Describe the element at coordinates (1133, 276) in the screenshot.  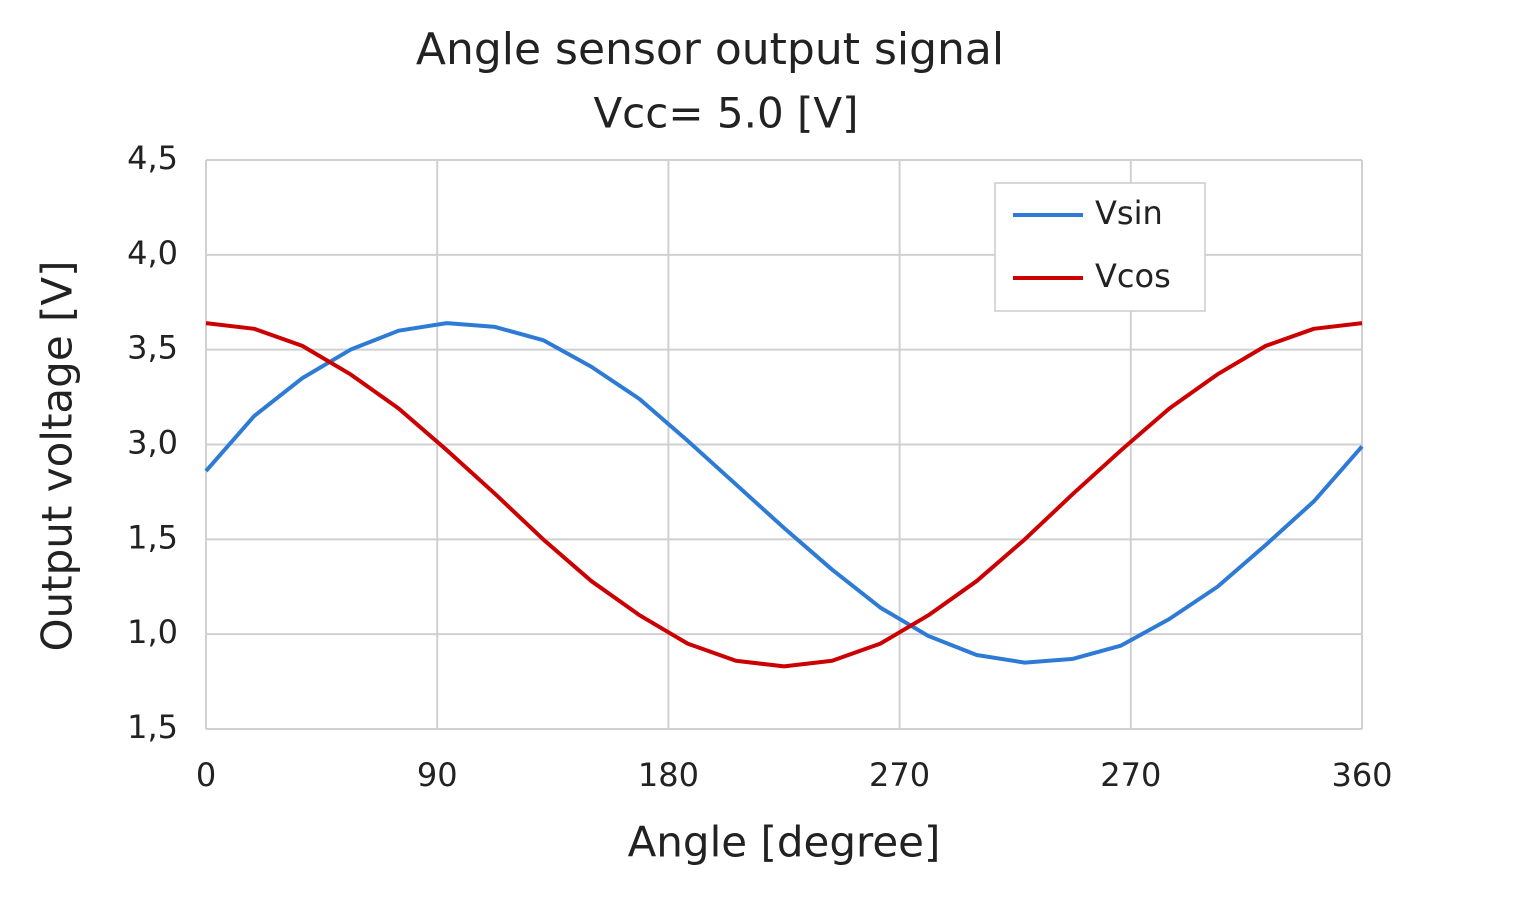
I see `legend-label: Vcos` at that location.